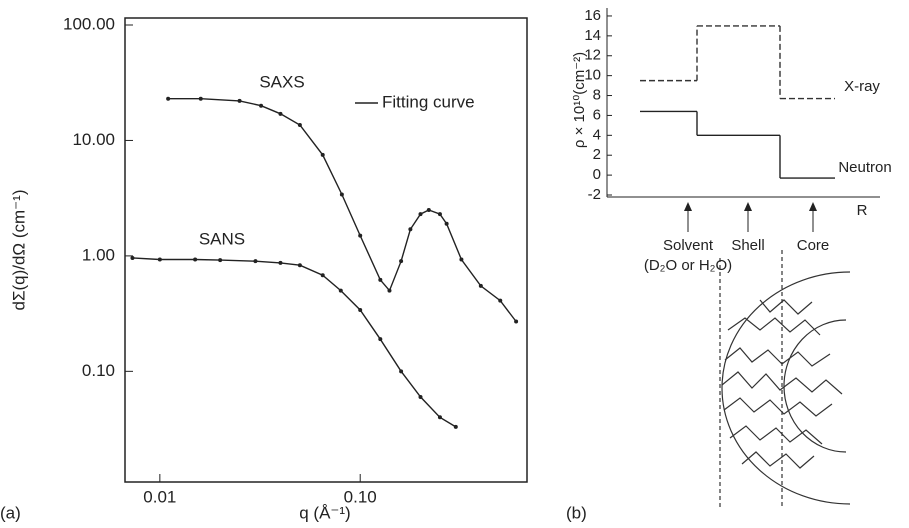 This screenshot has height=528, width=909. I want to click on y-tick-label: 2, so click(597, 154).